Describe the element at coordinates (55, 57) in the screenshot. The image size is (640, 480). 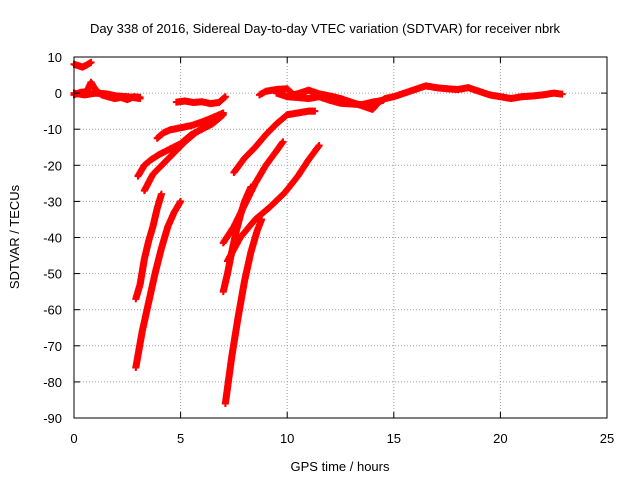
I see `y-tick-label: 10` at that location.